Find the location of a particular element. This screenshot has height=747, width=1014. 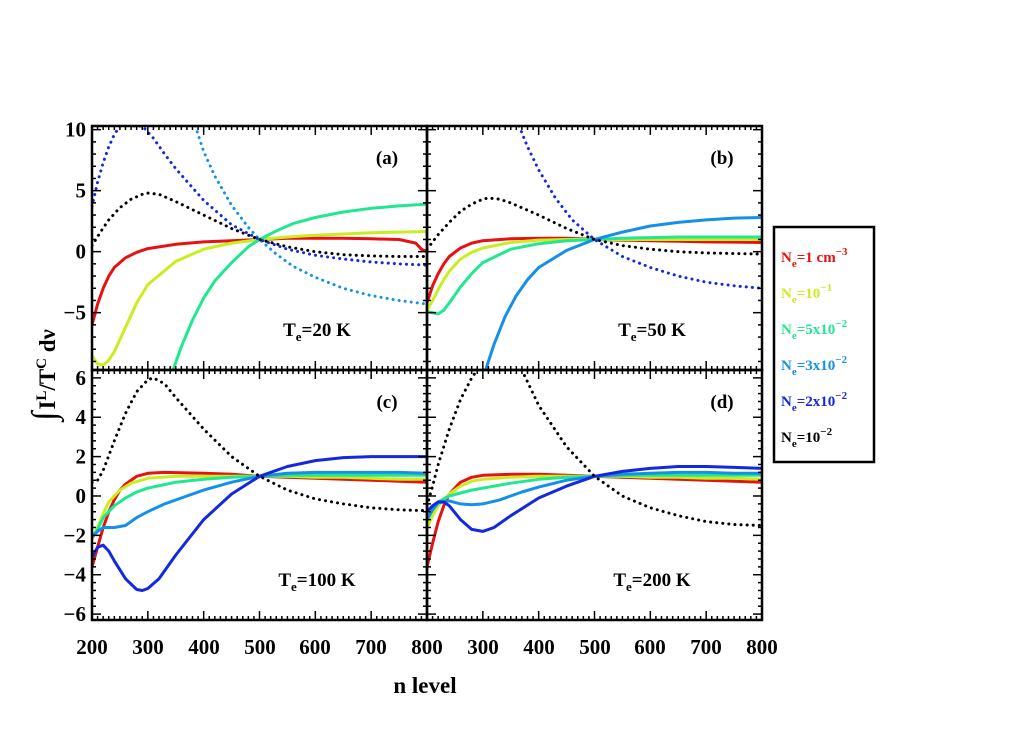

panel-c: (c) Te=100 K is located at coordinates (259, 495).